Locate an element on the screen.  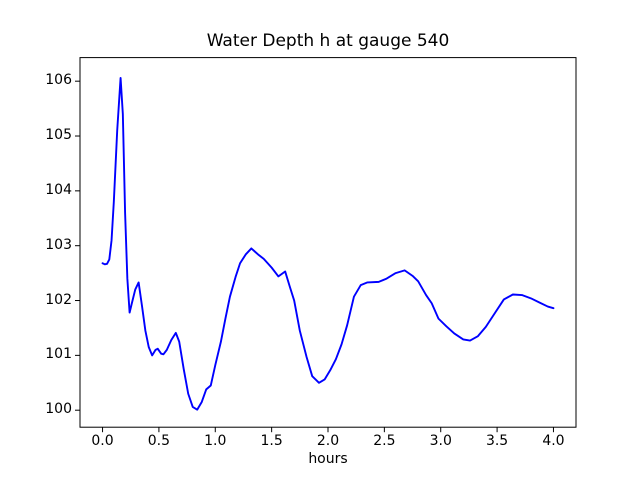
x-tick-label: 1.5 is located at coordinates (271, 441).